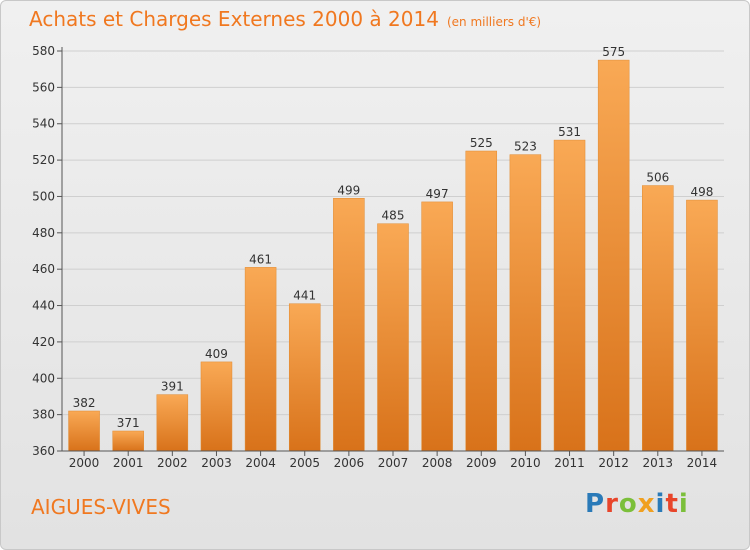 The image size is (750, 550). Describe the element at coordinates (43, 306) in the screenshot. I see `y-tick-label: 440` at that location.